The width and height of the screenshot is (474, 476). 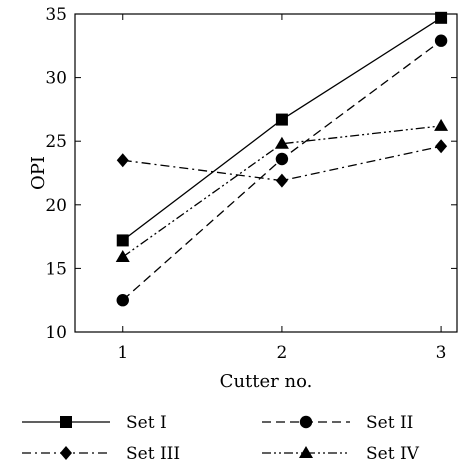 What do you see at coordinates (153, 454) in the screenshot?
I see `legend-label-3: Set III` at bounding box center [153, 454].